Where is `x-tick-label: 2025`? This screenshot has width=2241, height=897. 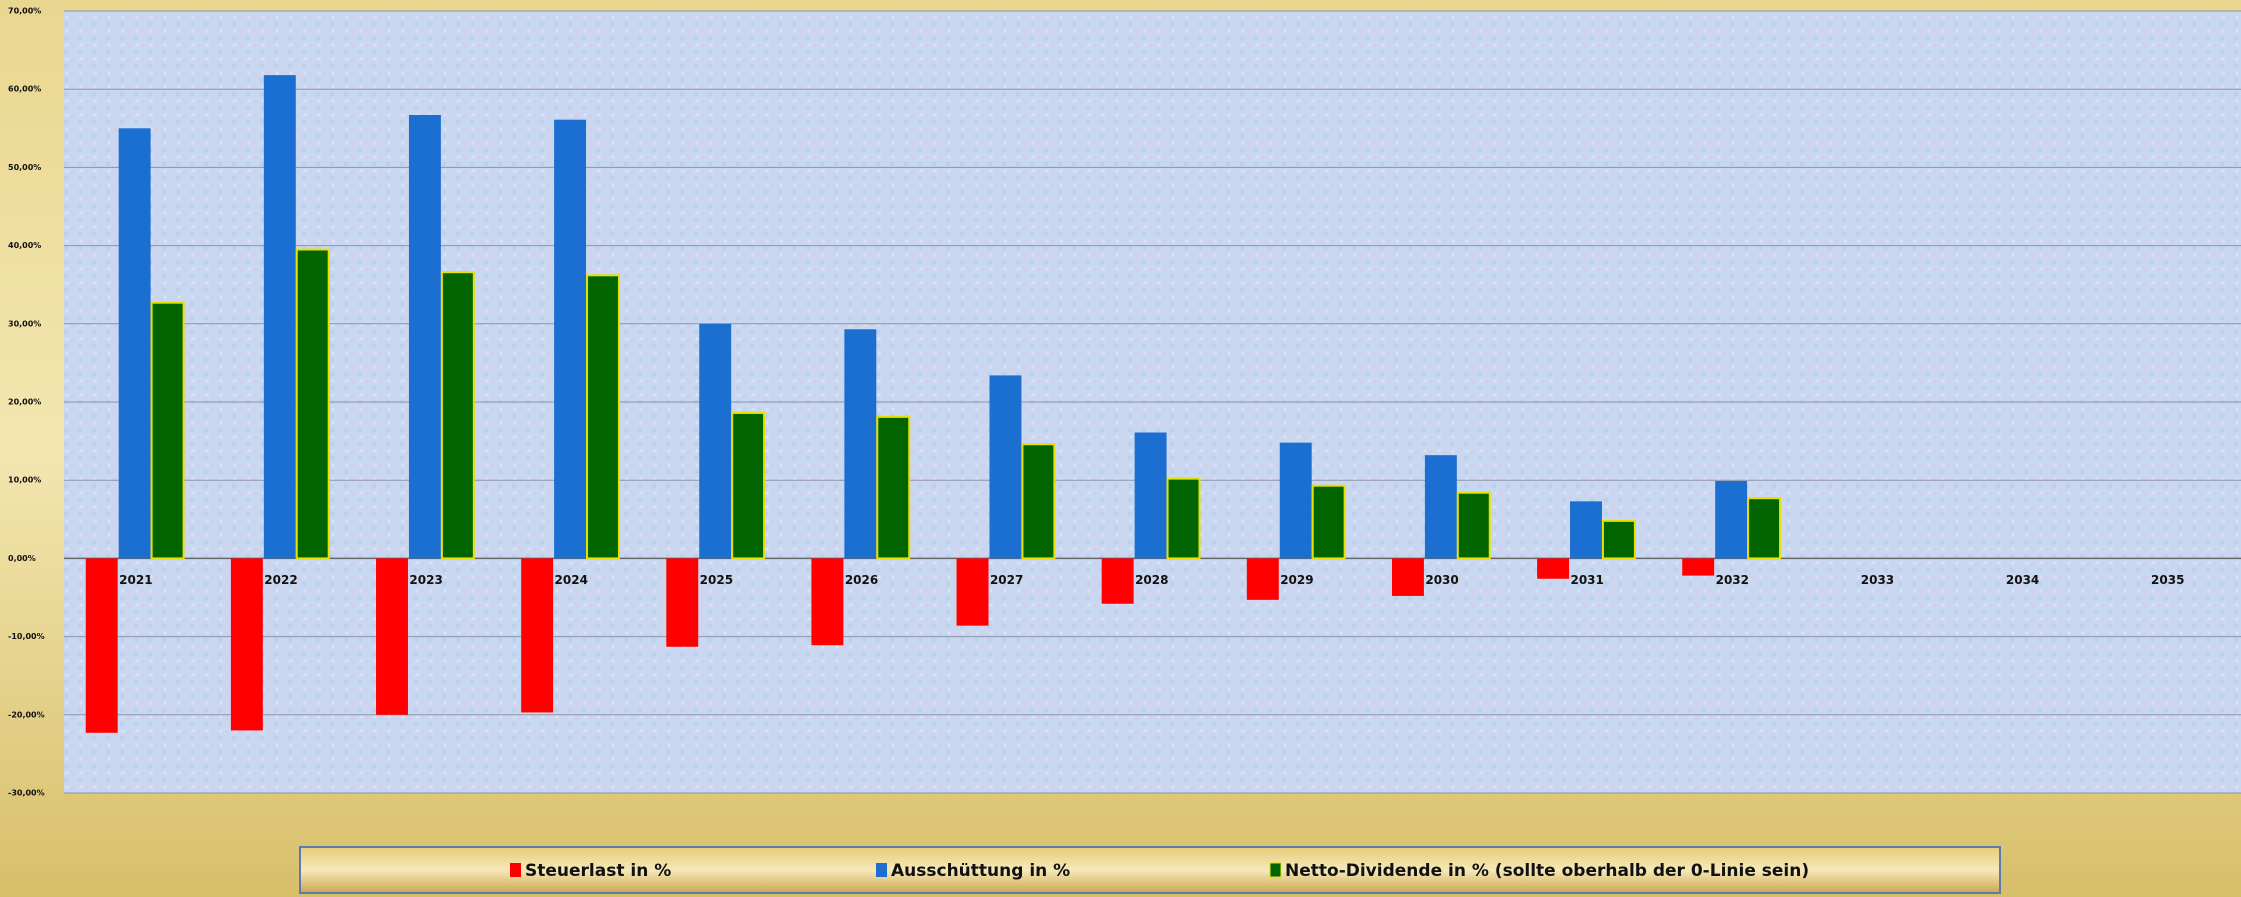
x-tick-label: 2025 is located at coordinates (716, 580).